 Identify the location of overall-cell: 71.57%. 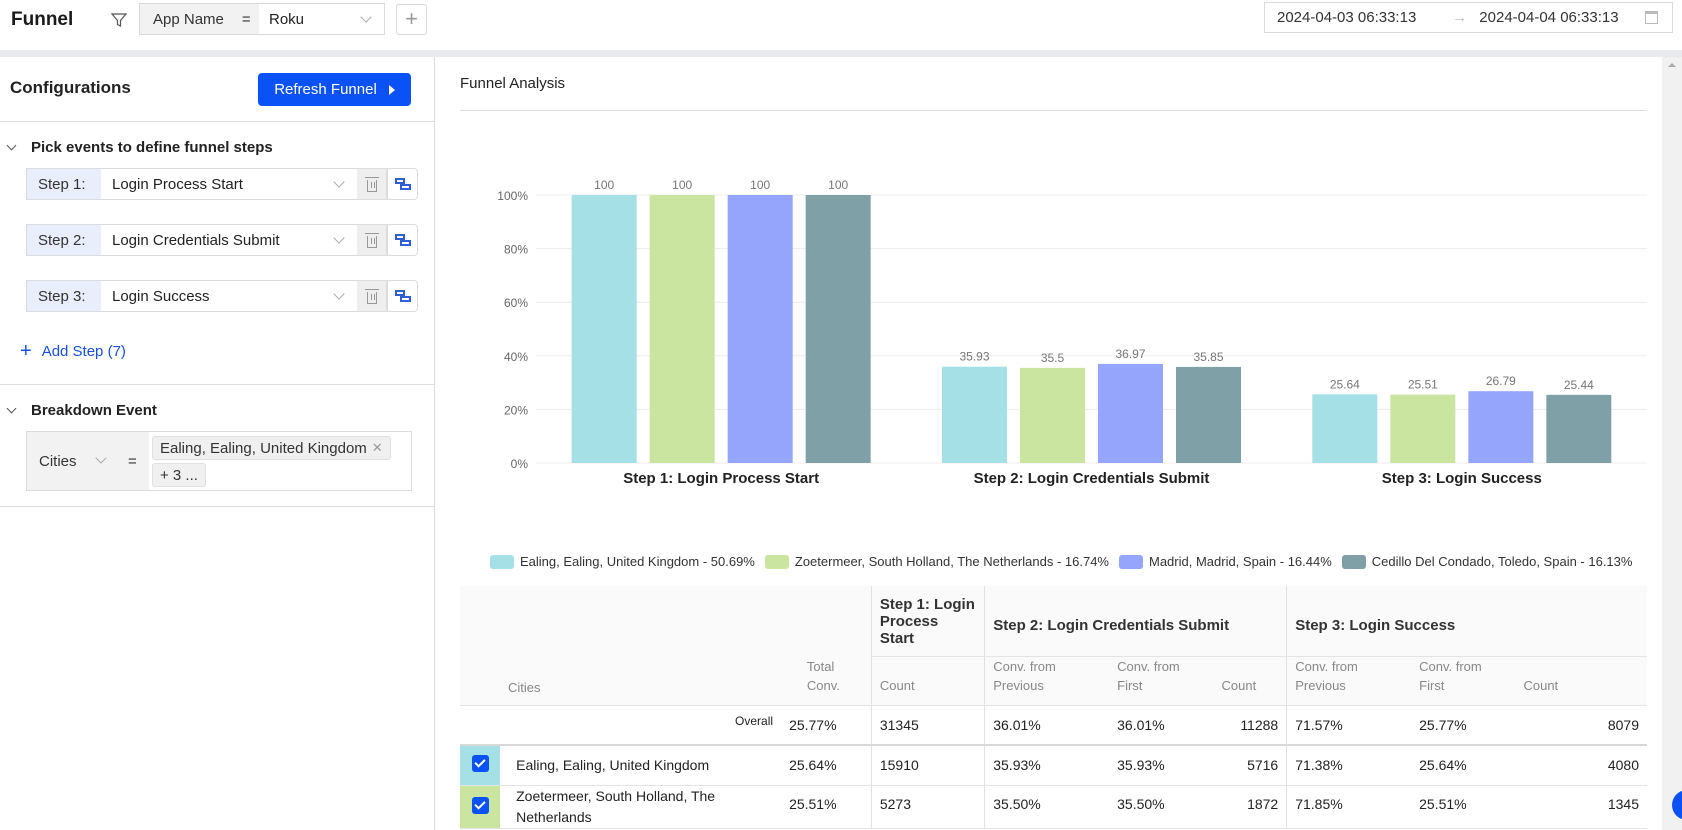
(1349, 725).